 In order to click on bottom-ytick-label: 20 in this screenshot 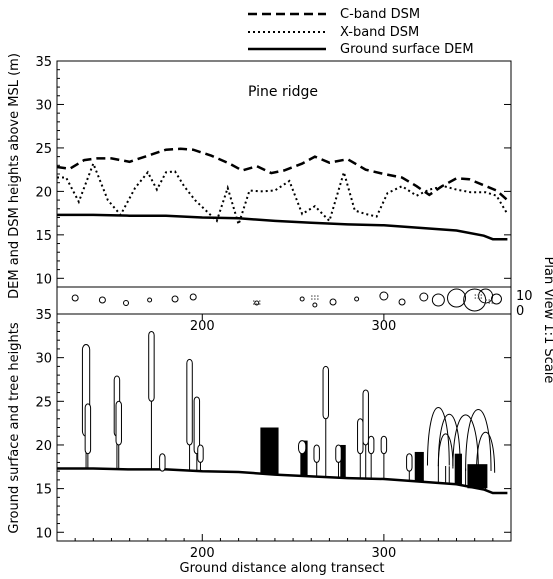, I will do `click(43, 446)`.